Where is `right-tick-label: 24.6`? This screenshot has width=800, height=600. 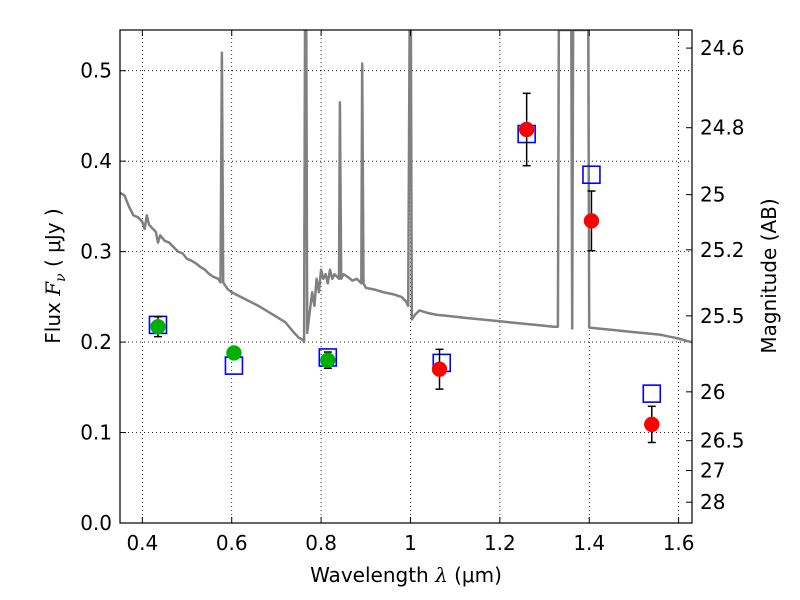 right-tick-label: 24.6 is located at coordinates (722, 48).